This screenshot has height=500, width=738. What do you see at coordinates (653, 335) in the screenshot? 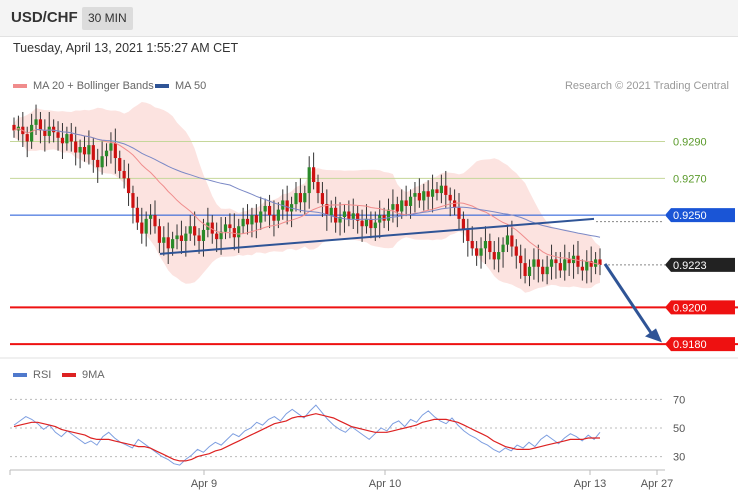
I see `forecast-arrow-head` at bounding box center [653, 335].